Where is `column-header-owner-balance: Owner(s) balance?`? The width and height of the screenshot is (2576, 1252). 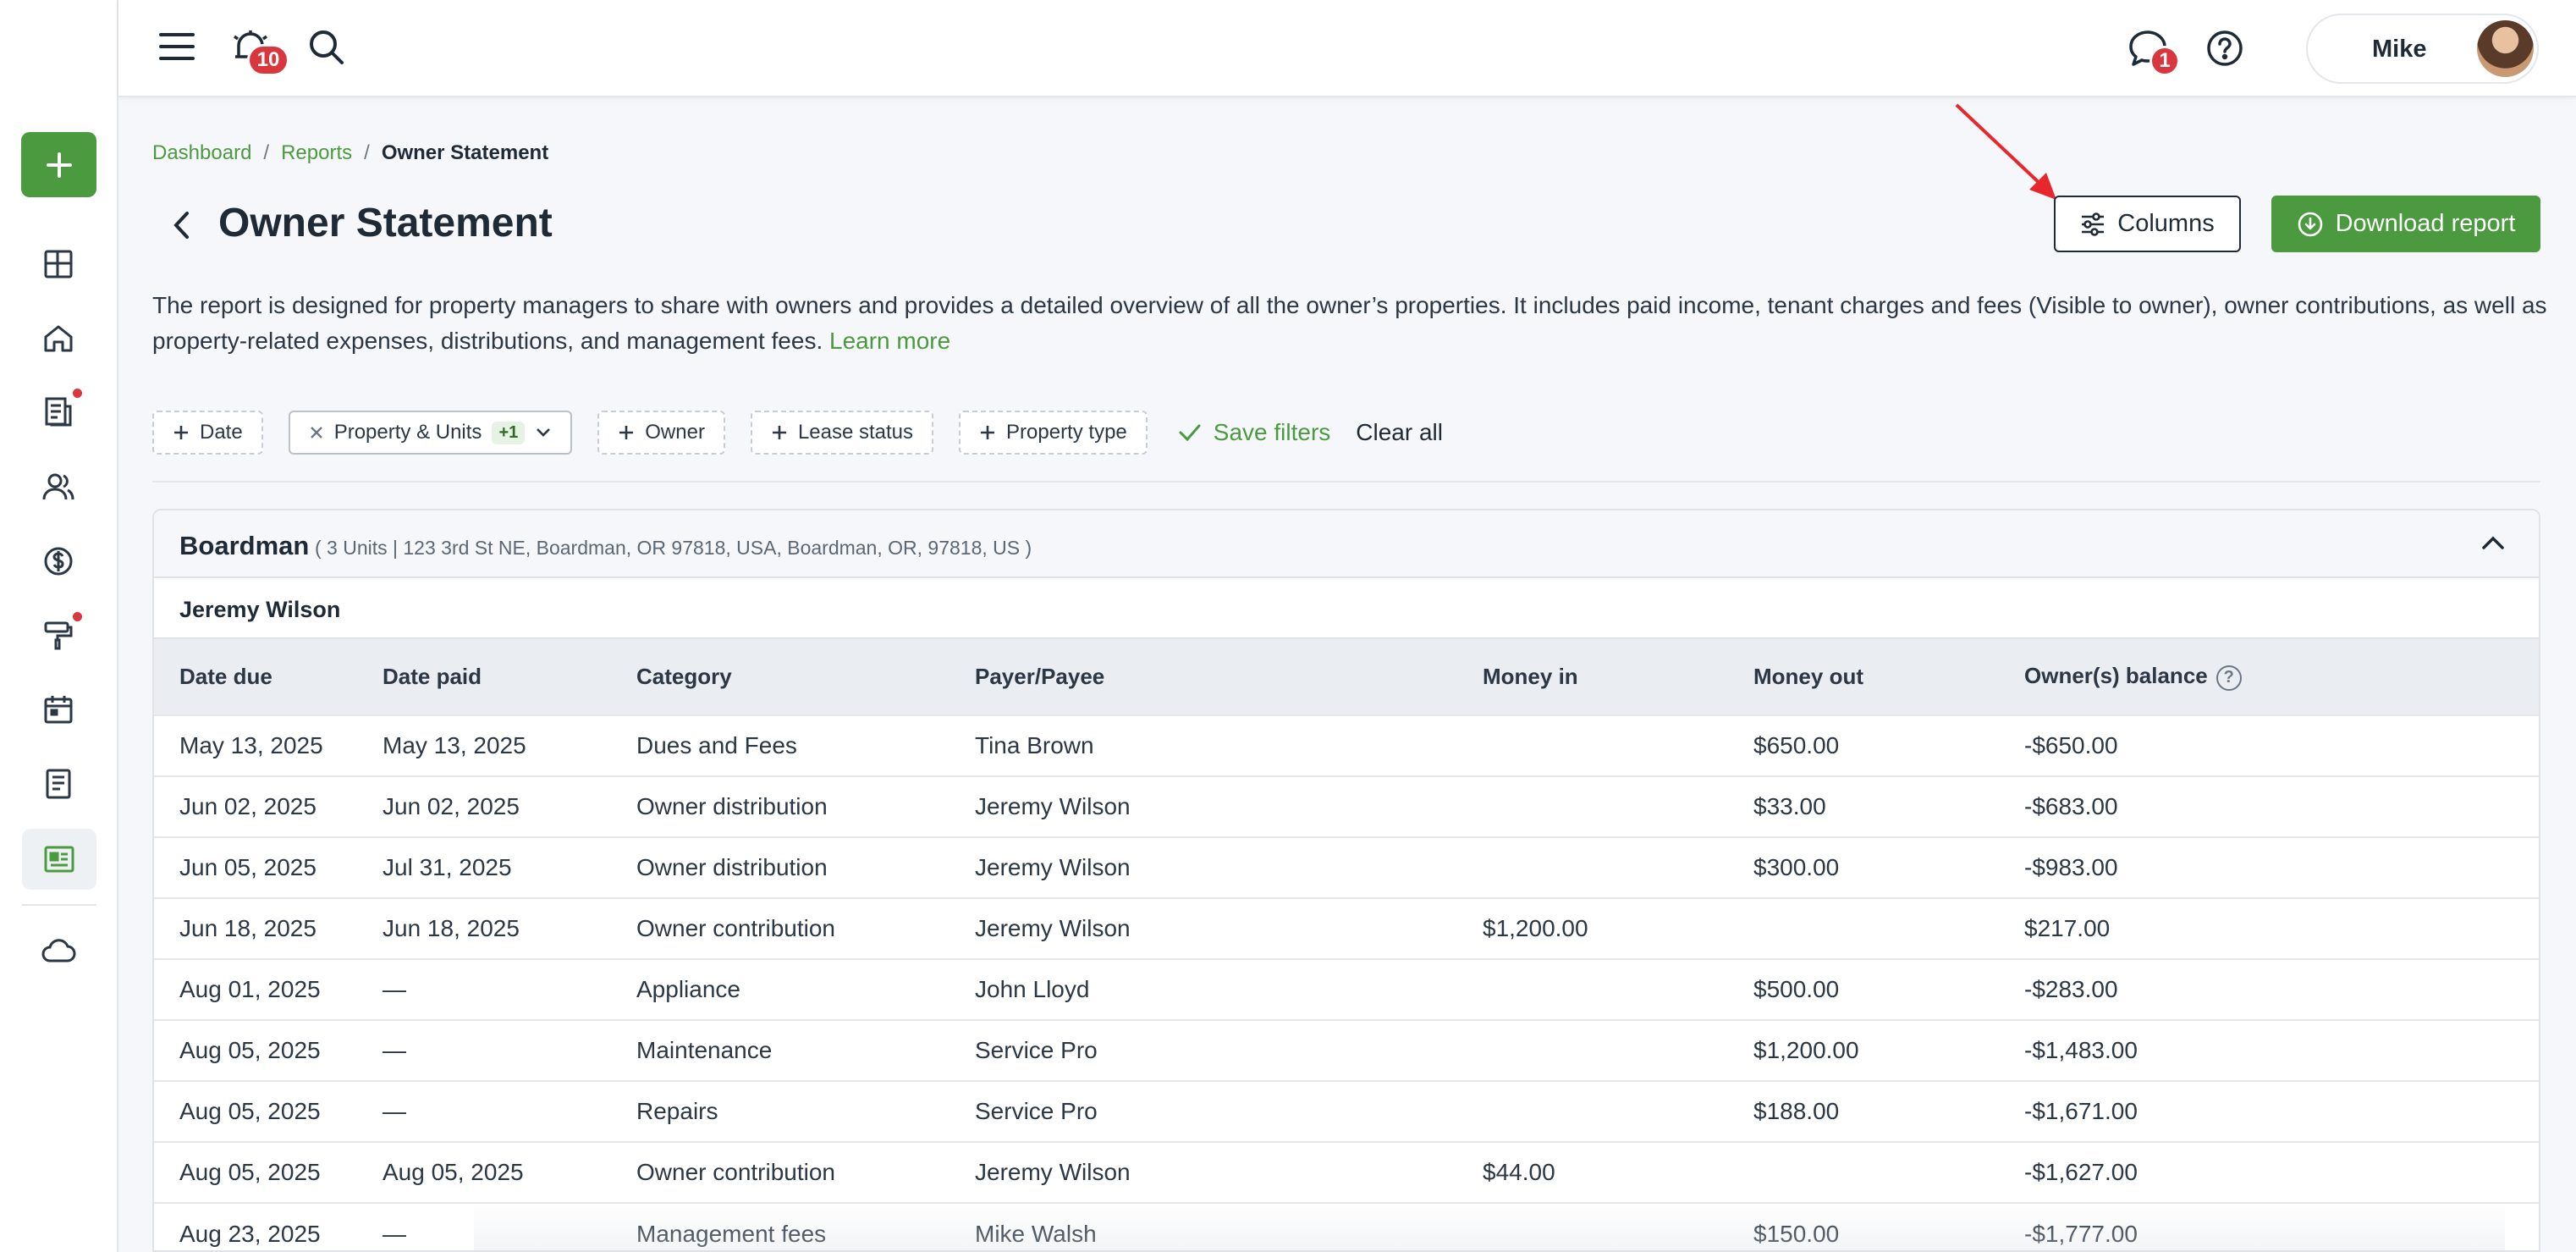 column-header-owner-balance: Owner(s) balance? is located at coordinates (2281, 677).